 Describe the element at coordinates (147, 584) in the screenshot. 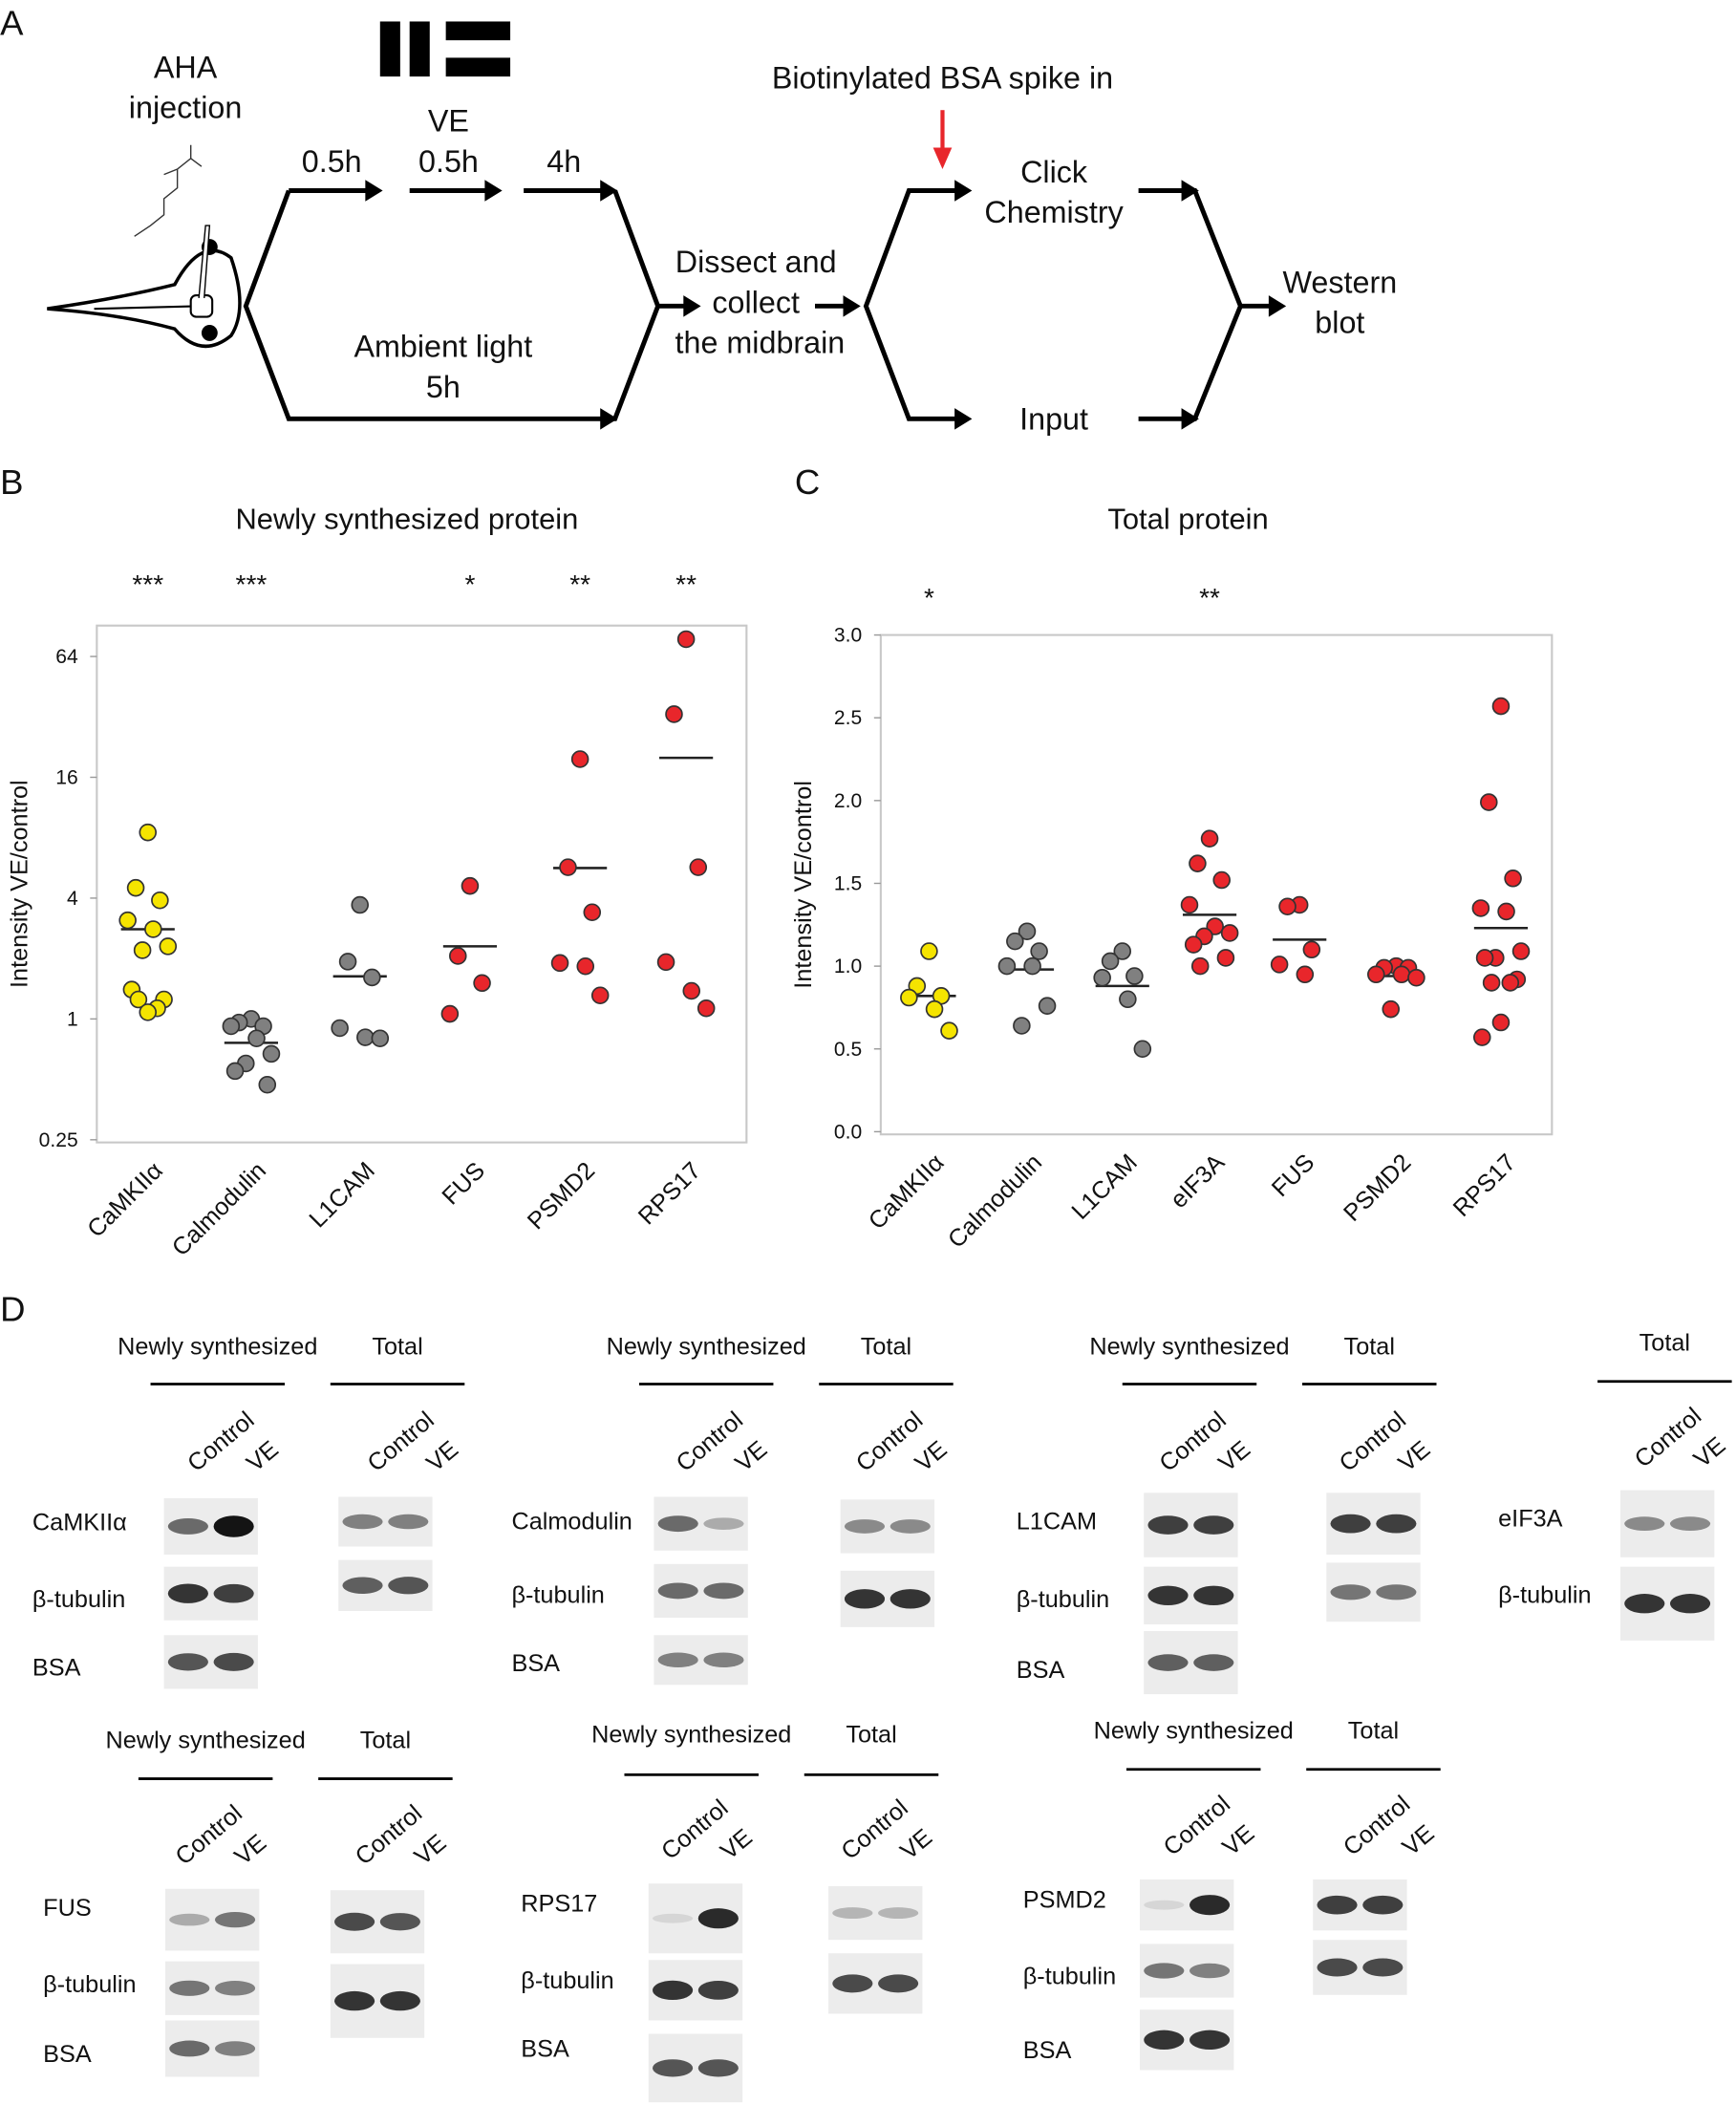

I see `significance-label: ***` at that location.